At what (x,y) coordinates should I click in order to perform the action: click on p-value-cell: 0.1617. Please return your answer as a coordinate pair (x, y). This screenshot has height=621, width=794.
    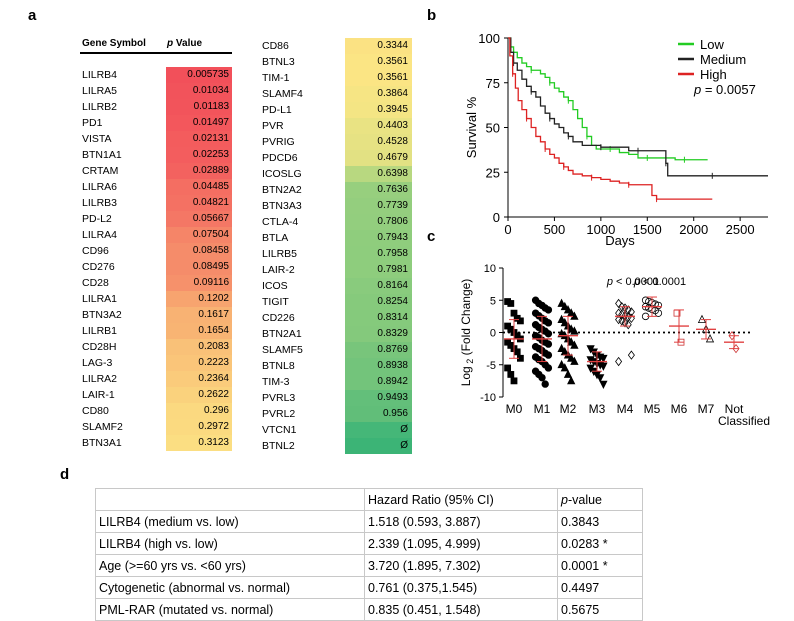
    Looking at the image, I should click on (199, 315).